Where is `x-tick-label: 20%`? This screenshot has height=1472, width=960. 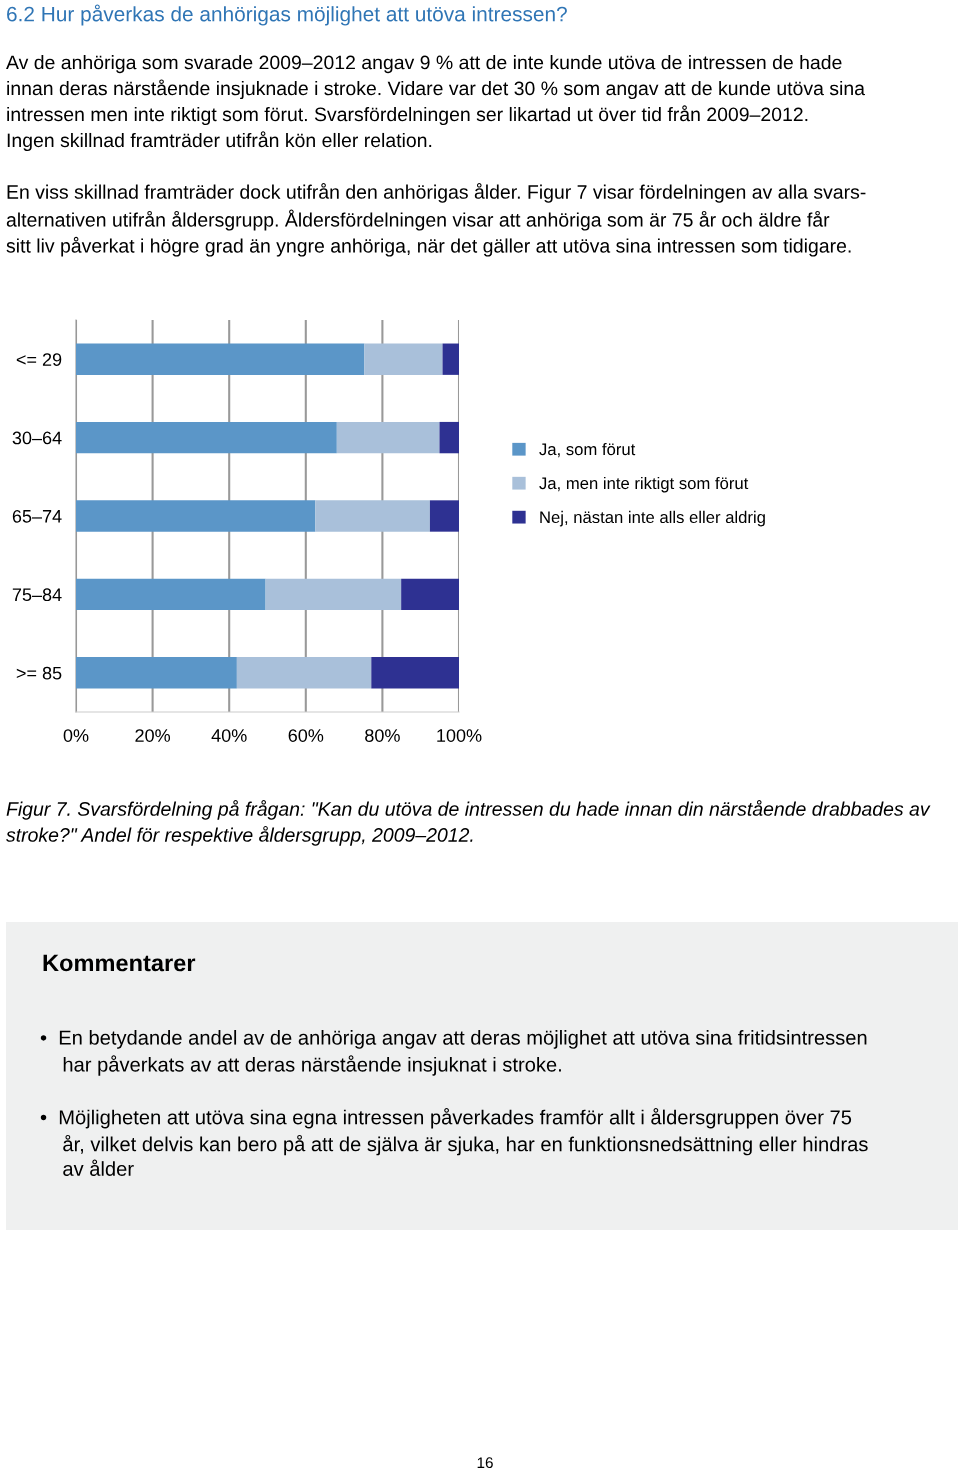
x-tick-label: 20% is located at coordinates (153, 735).